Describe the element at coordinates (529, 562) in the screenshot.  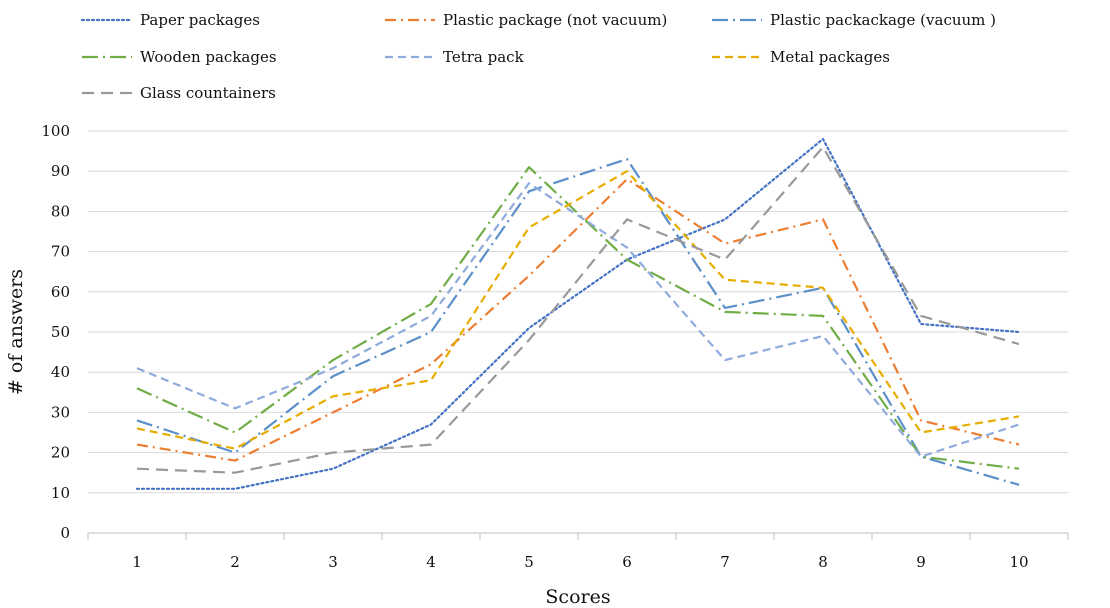
I see `x-tick-label: 5` at that location.